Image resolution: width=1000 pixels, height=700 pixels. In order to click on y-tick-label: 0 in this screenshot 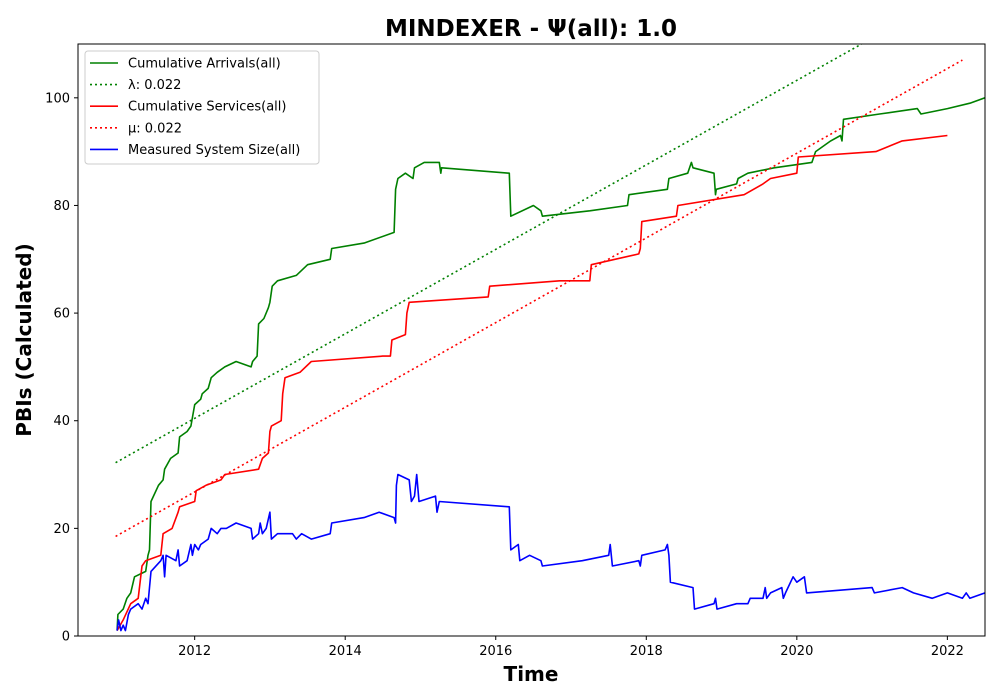, I will do `click(66, 637)`.